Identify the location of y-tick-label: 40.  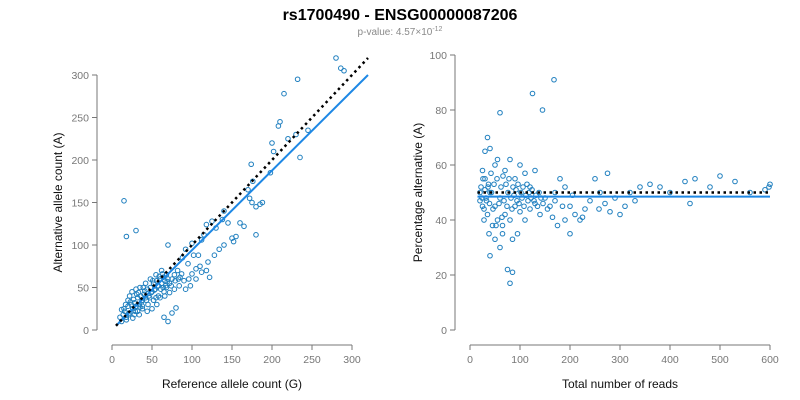
(441, 221).